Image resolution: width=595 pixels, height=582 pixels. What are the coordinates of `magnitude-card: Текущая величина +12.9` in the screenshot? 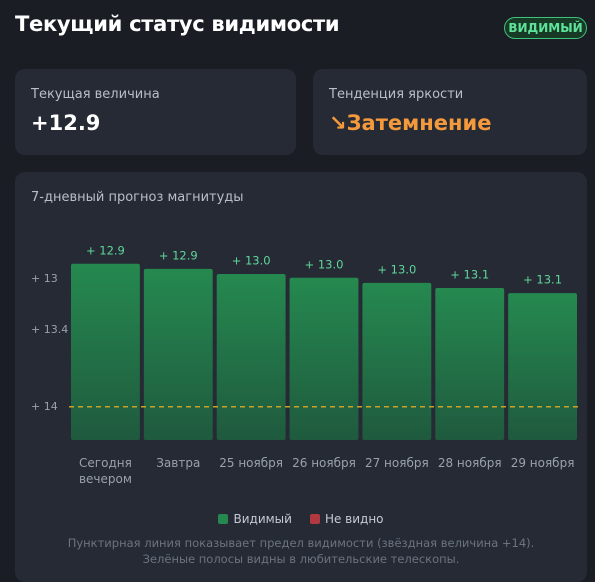 It's located at (155, 112).